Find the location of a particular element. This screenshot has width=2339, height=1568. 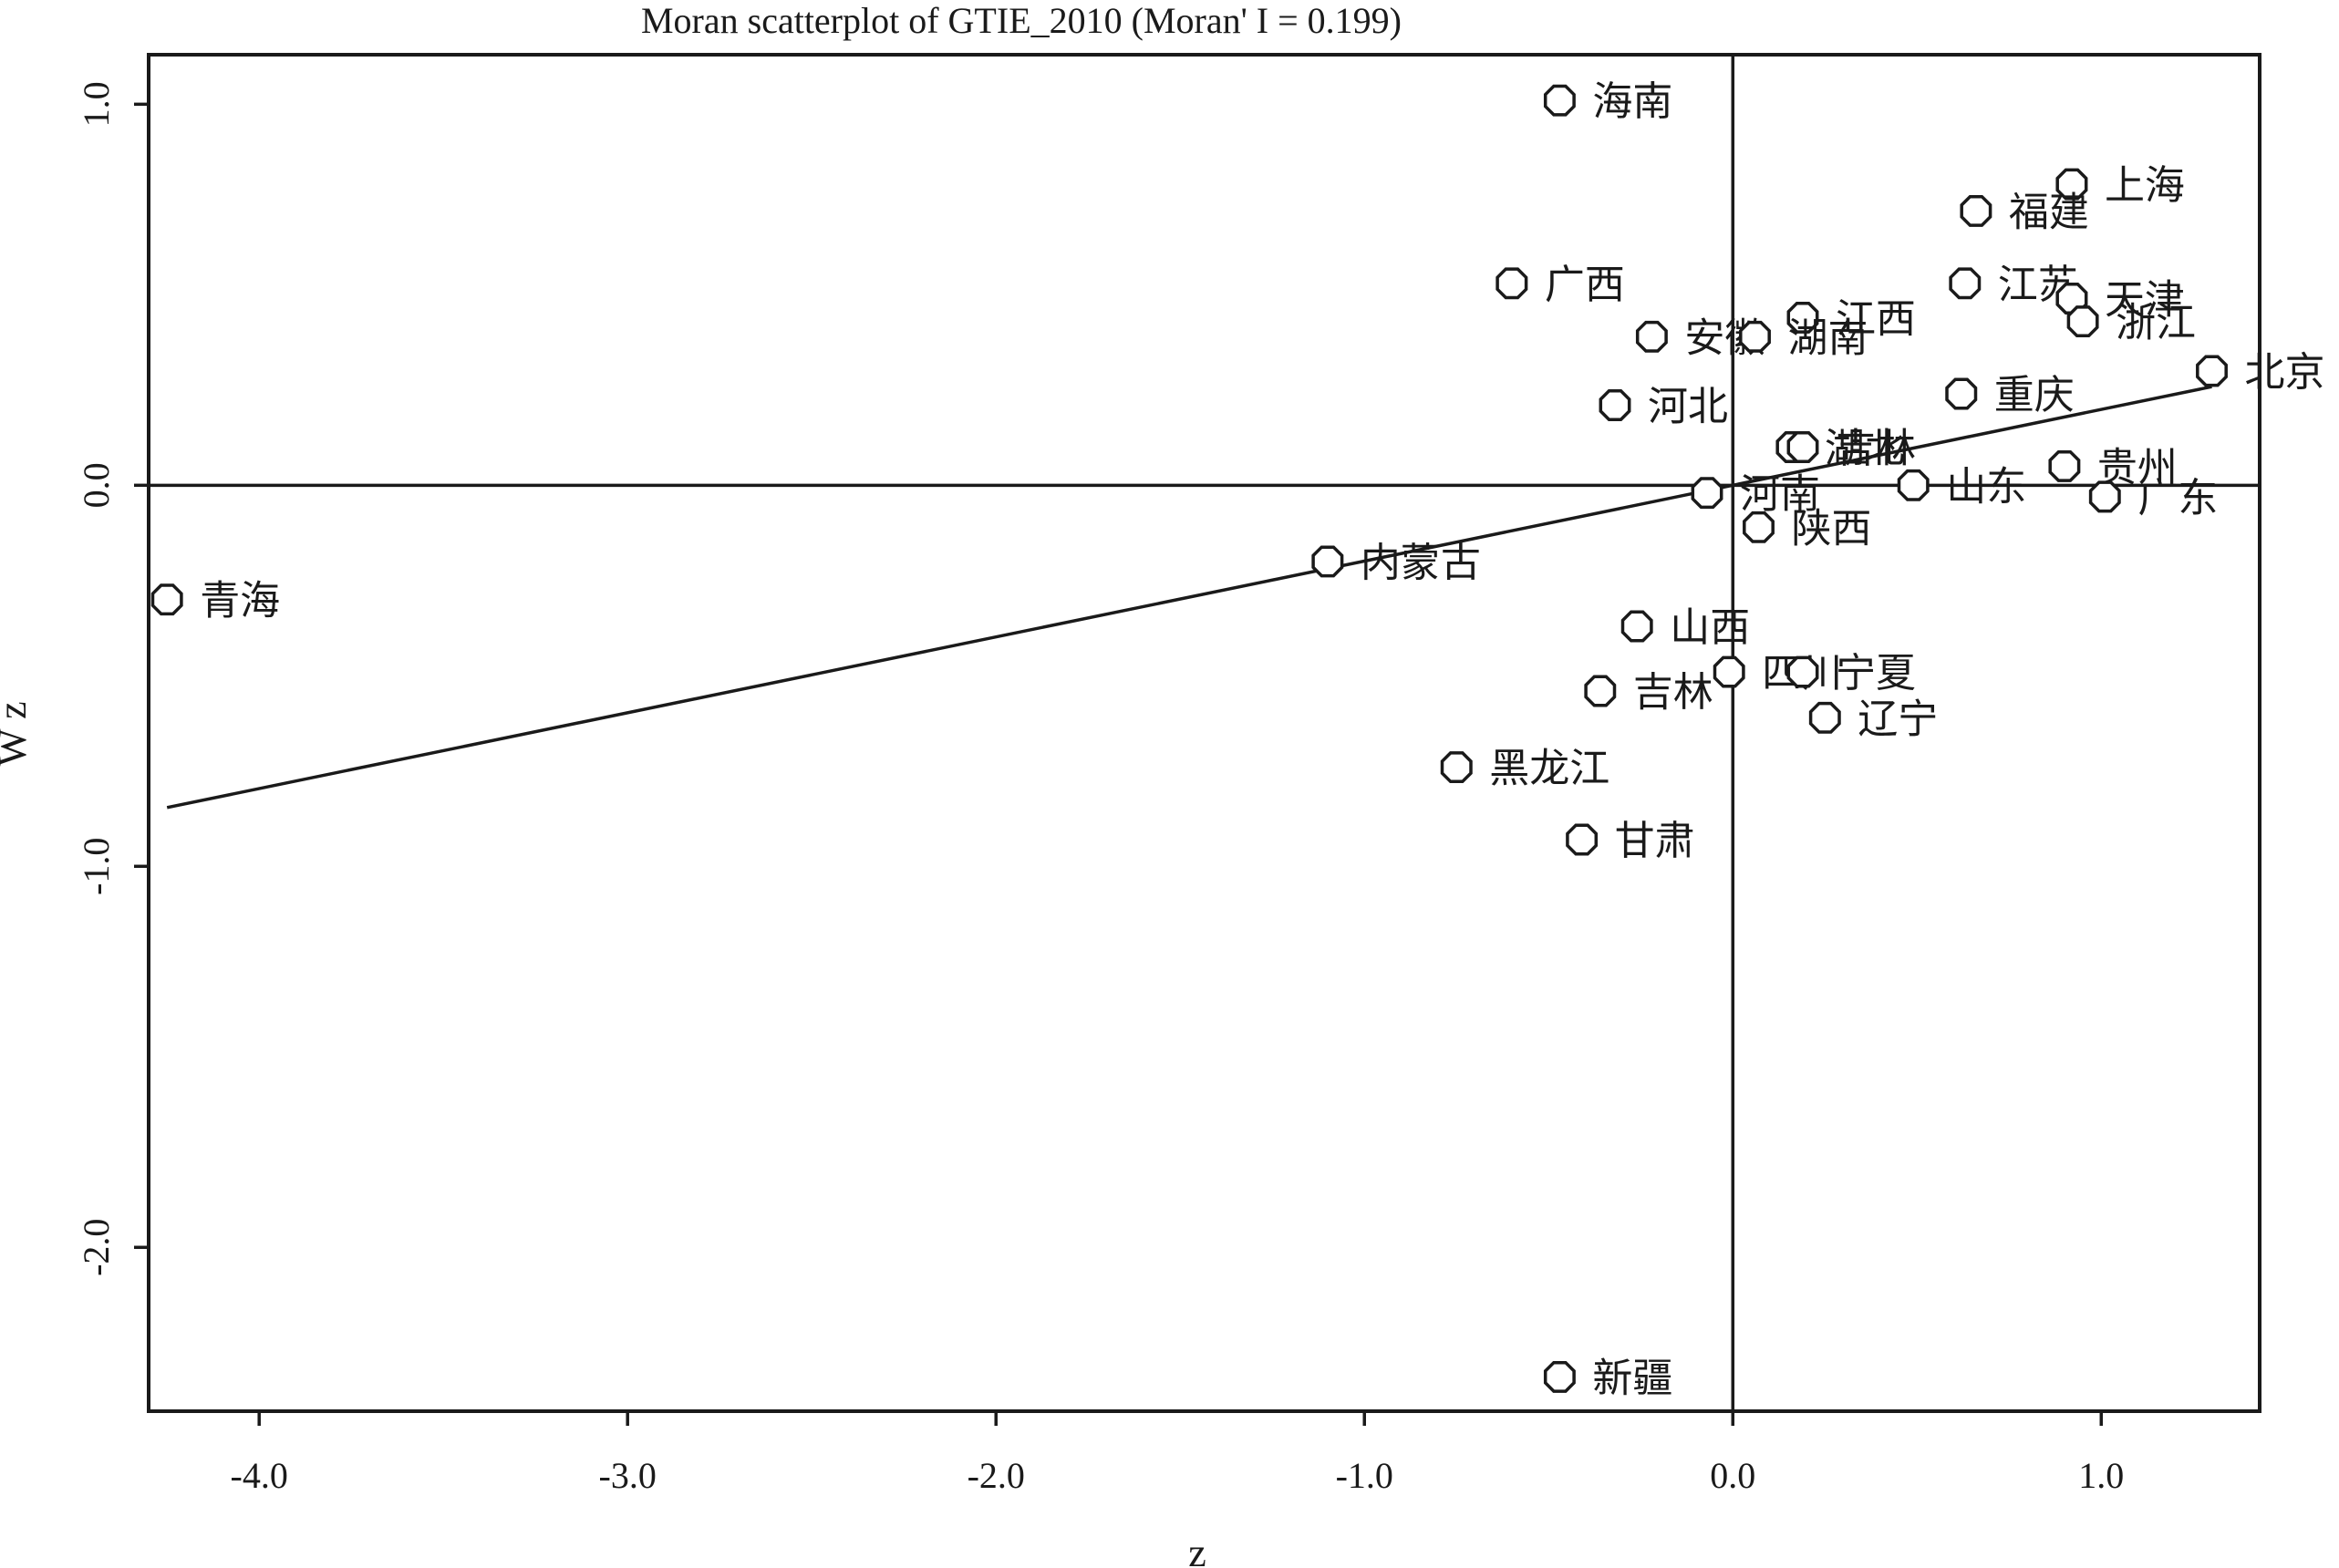

point-label: 河南 is located at coordinates (1780, 494).